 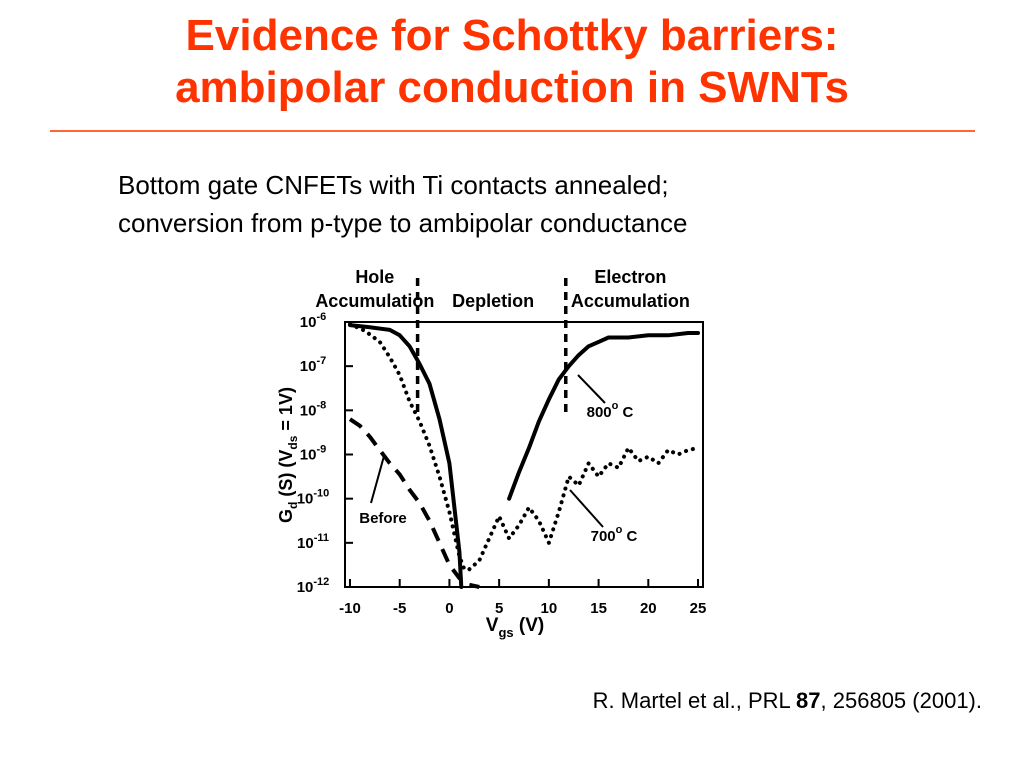 I want to click on y-tick-label: 10⁻⁶, so click(x=313, y=321).